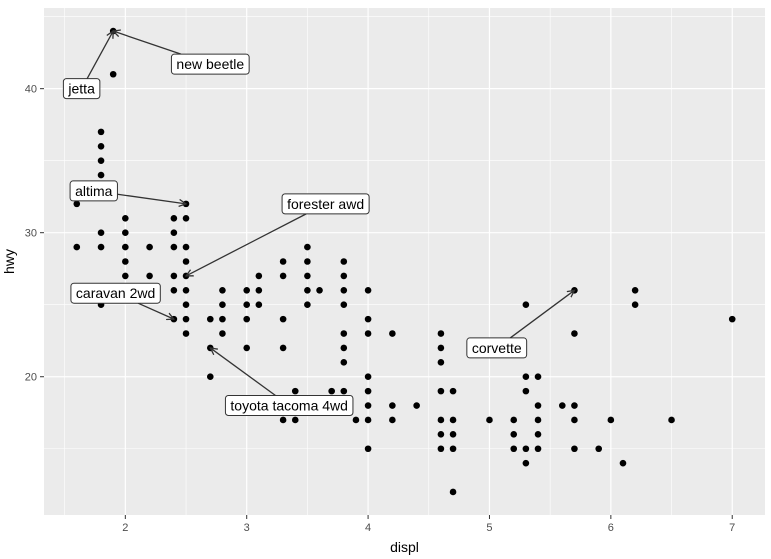  Describe the element at coordinates (278, 234) in the screenshot. I see `annotation-forester-awd: forester awd` at that location.